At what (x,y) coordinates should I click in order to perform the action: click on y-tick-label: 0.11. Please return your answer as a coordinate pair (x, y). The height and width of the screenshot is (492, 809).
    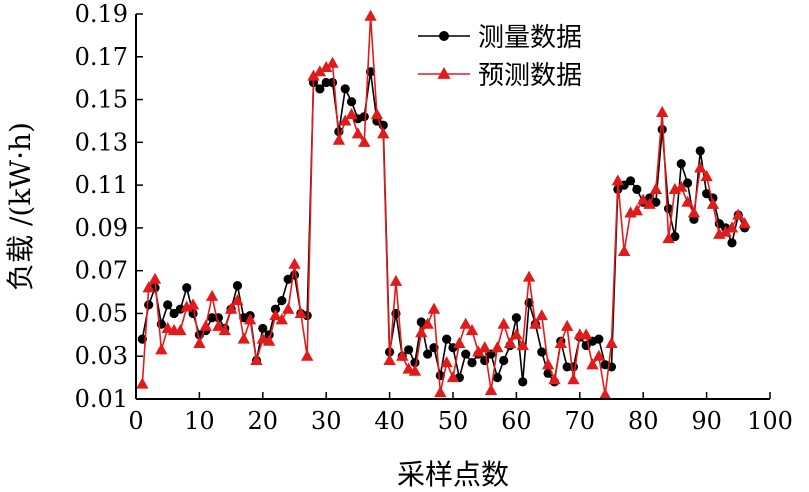
    Looking at the image, I should click on (101, 185).